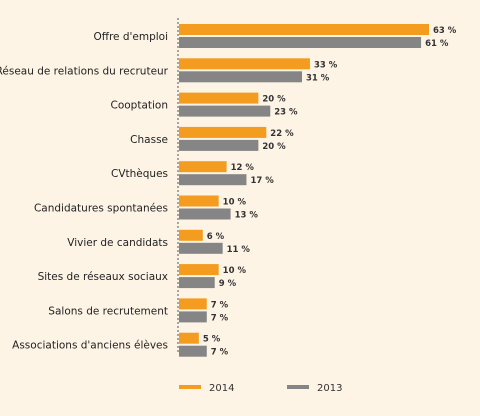 The width and height of the screenshot is (480, 416). What do you see at coordinates (130, 37) in the screenshot?
I see `category-label: Offre d'emploi` at bounding box center [130, 37].